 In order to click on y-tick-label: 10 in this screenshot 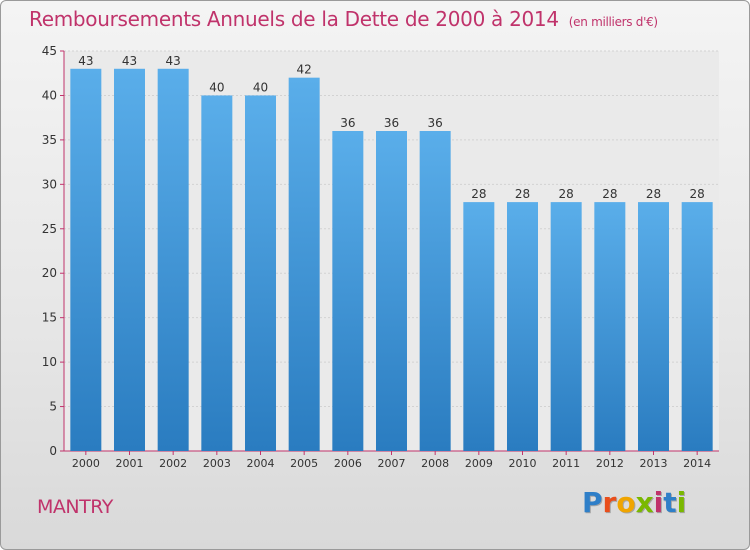, I will do `click(49, 362)`.